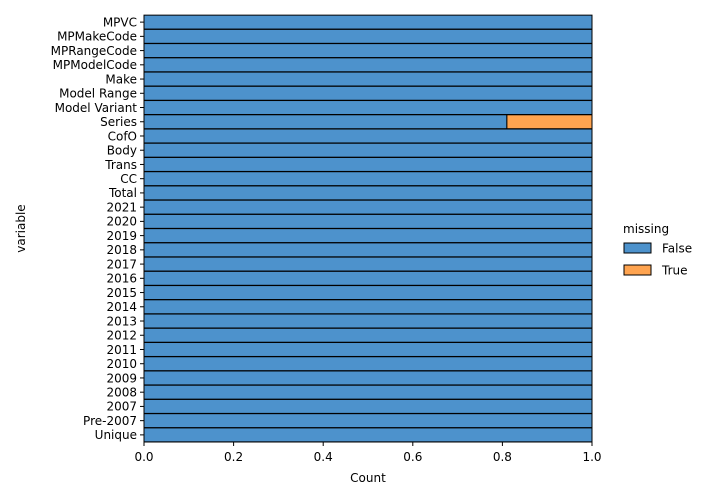 Image resolution: width=709 pixels, height=500 pixels. I want to click on bar-2020-false, so click(368, 221).